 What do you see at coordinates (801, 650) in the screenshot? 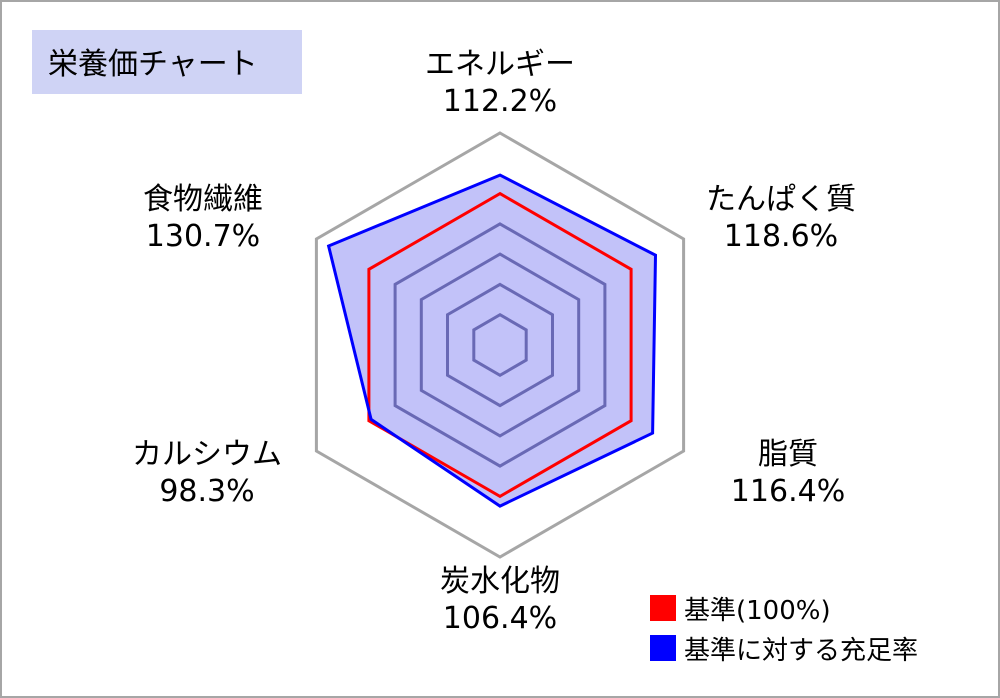
I see `legend-label-actual: 基準に対する充足率` at bounding box center [801, 650].